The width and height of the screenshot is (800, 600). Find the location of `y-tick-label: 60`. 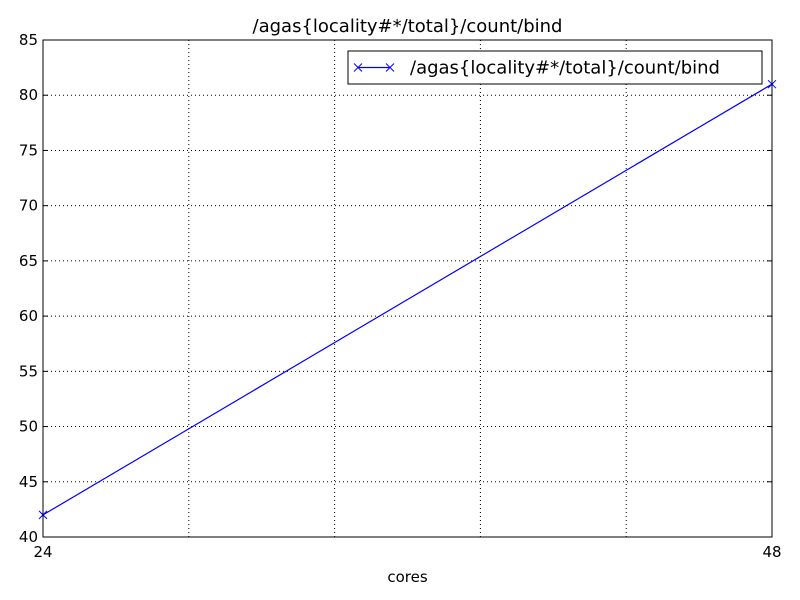

y-tick-label: 60 is located at coordinates (28, 316).